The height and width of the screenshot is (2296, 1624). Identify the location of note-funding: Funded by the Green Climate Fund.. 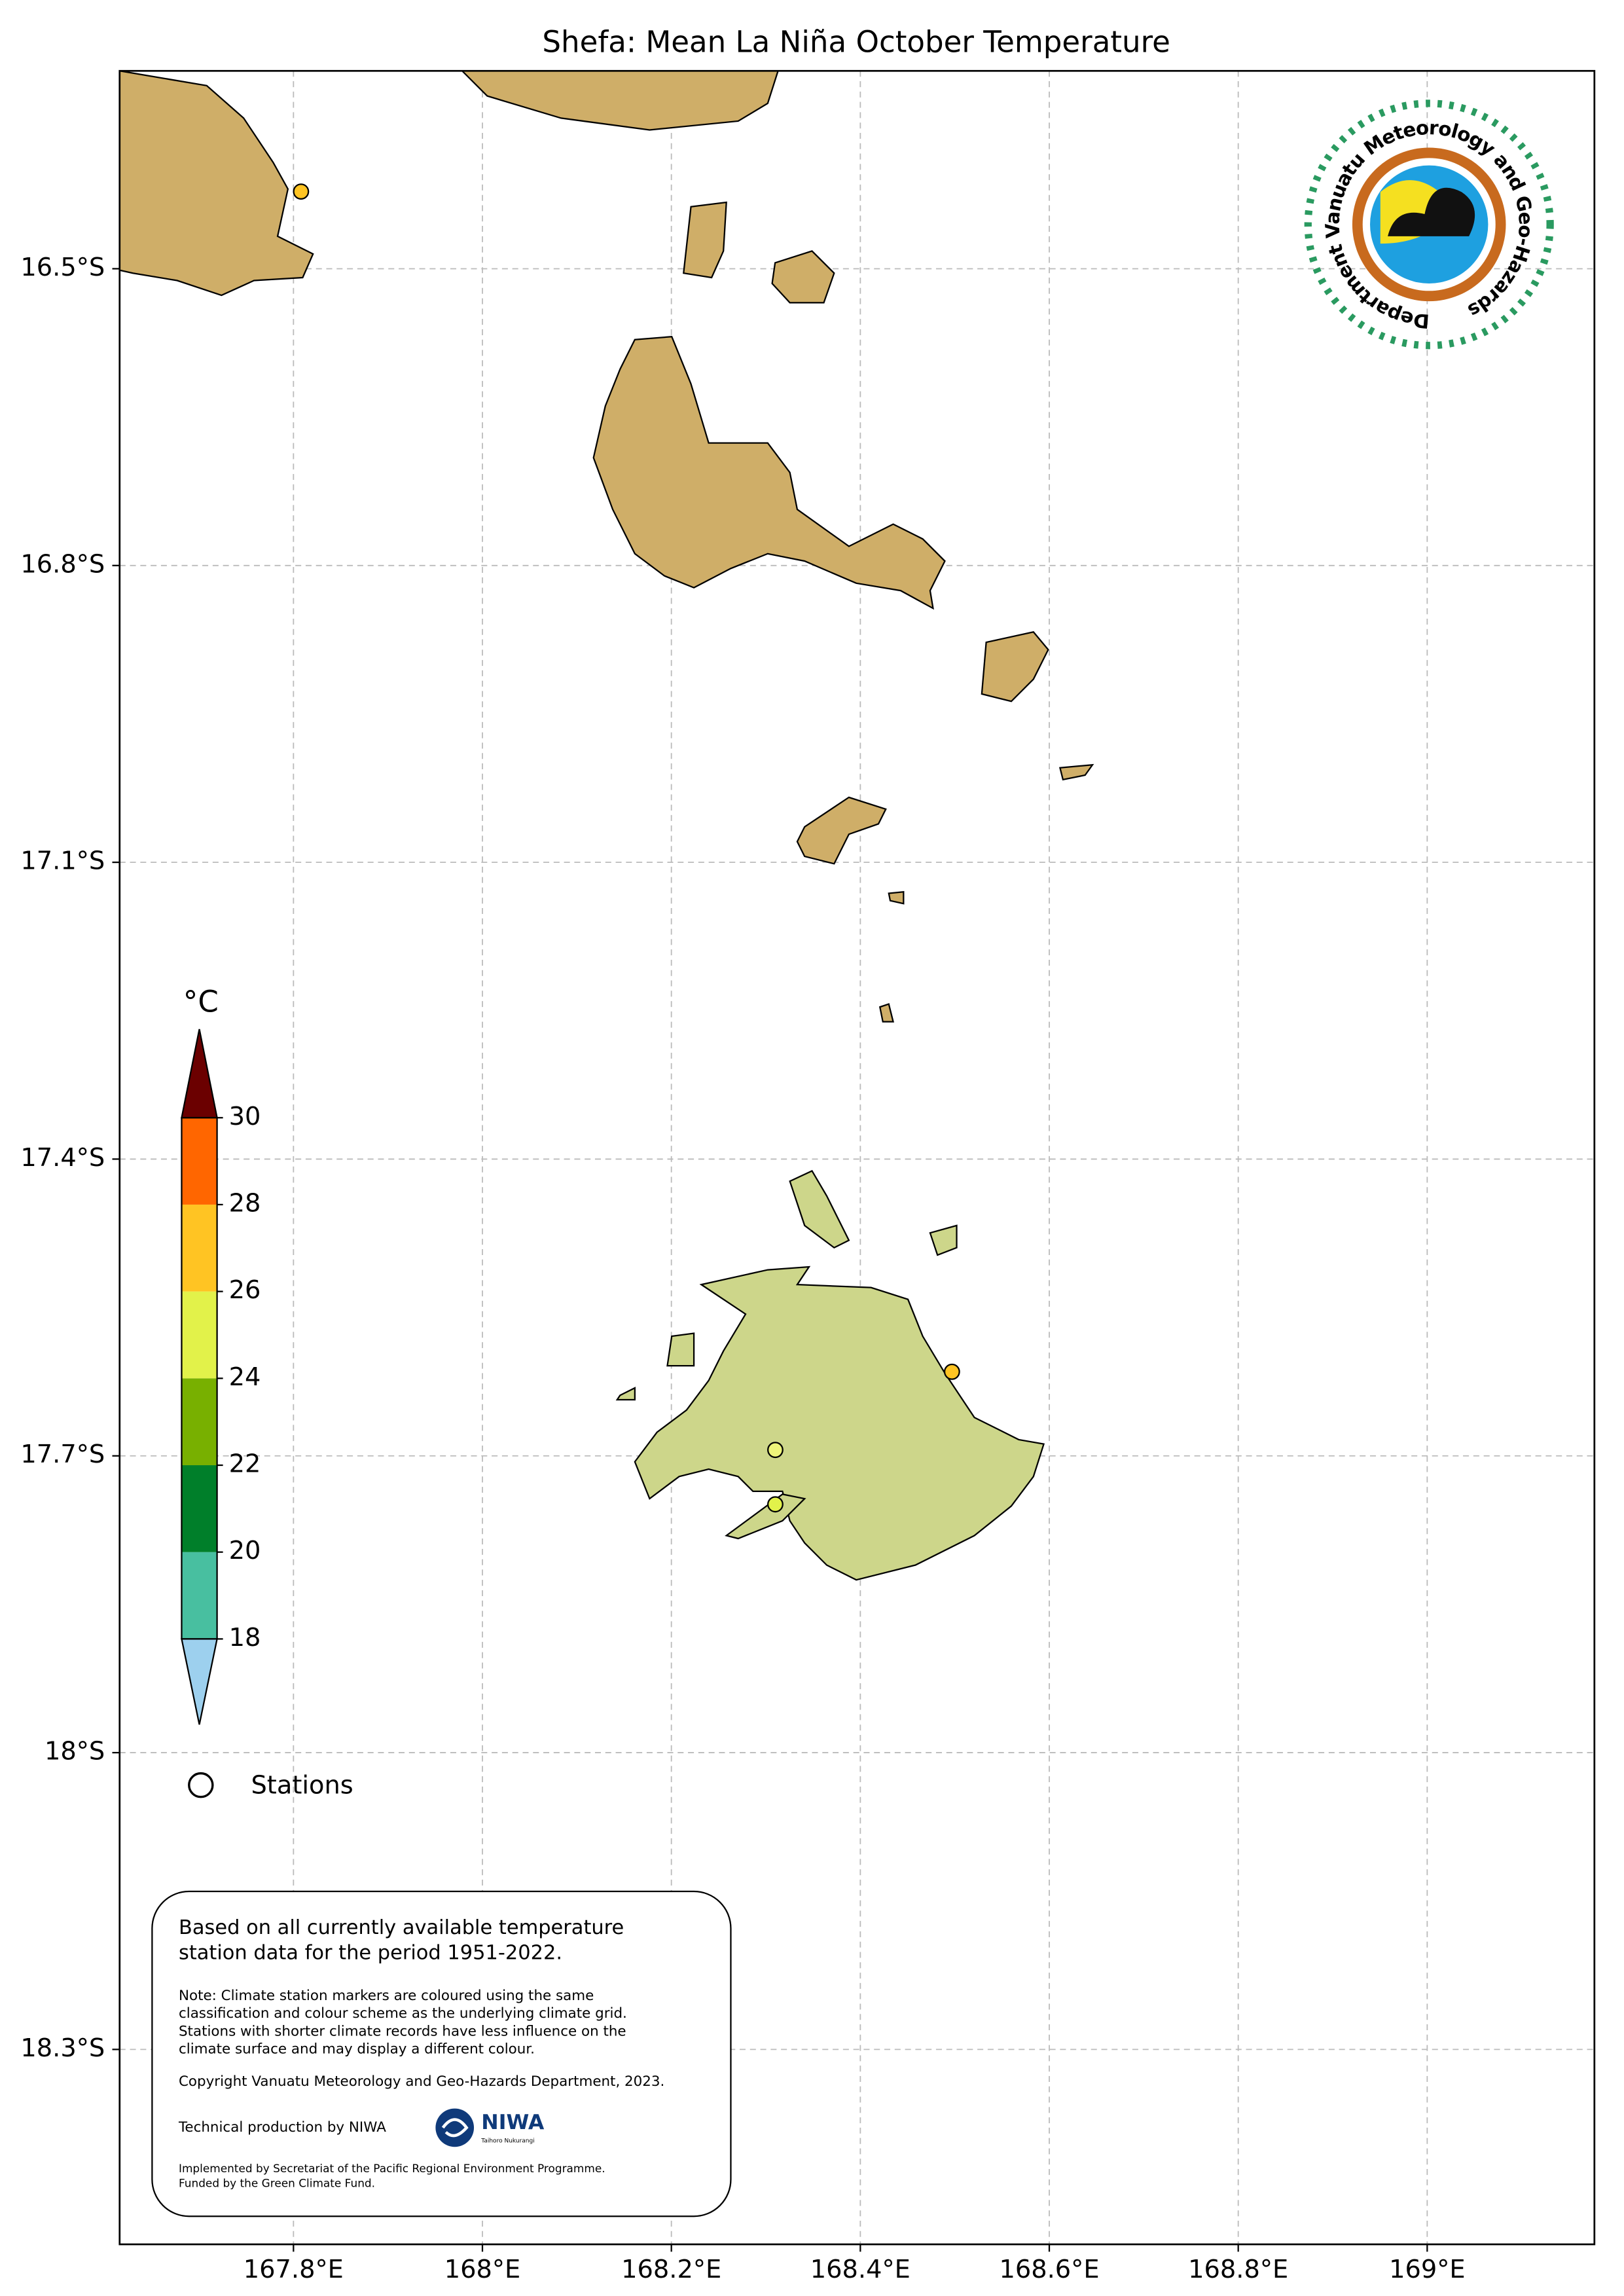
(277, 2183).